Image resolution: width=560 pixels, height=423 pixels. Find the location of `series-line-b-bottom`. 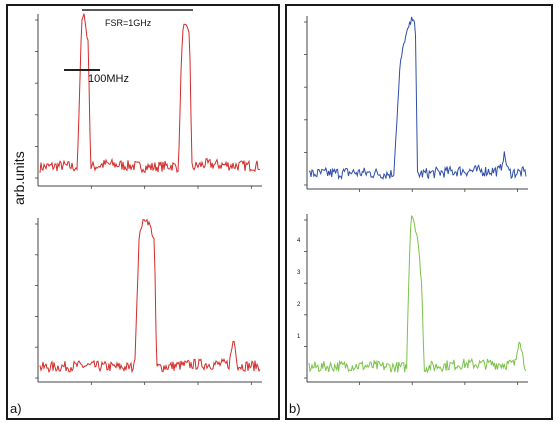

series-line-b-bottom is located at coordinates (417, 294).